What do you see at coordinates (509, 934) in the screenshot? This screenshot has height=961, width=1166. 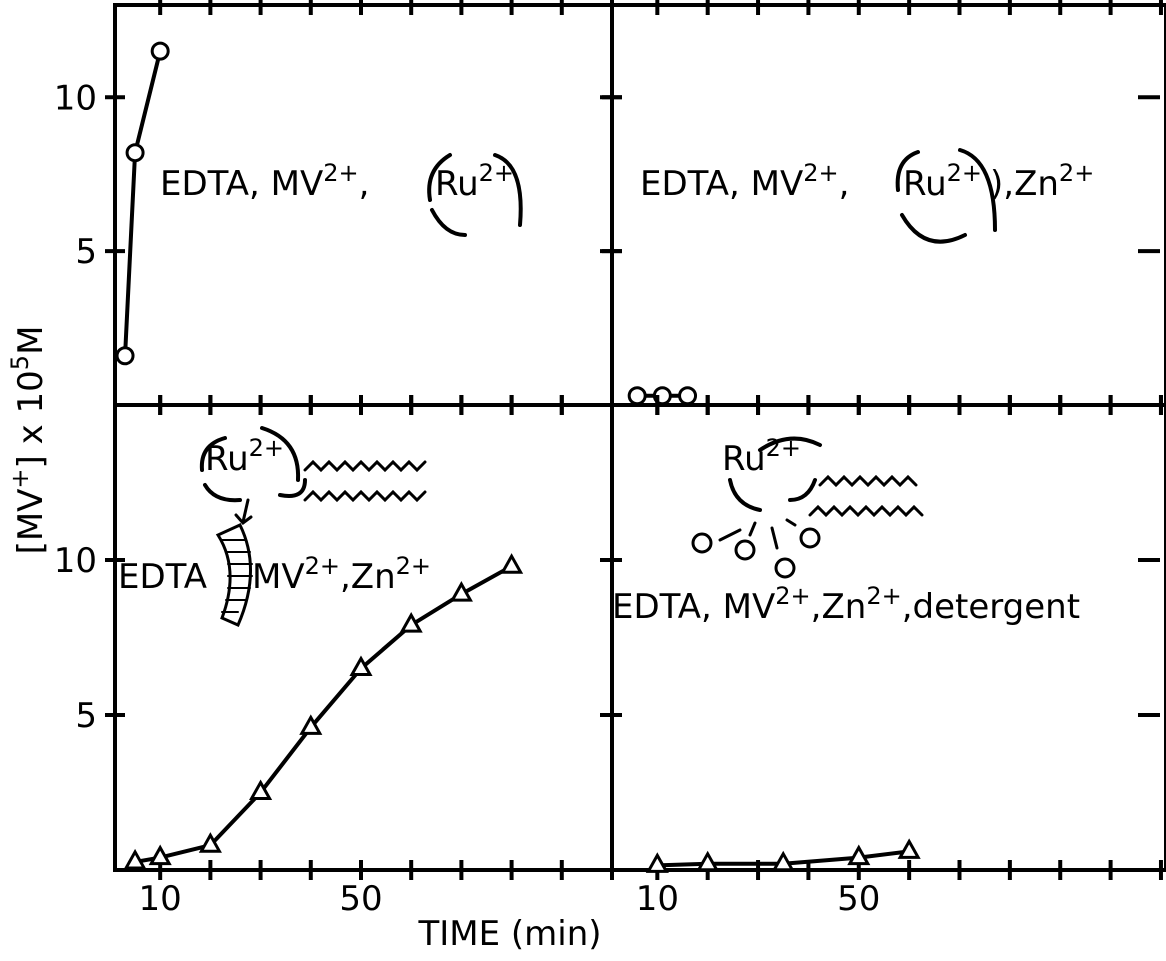 I see `x-axis-label: TIME (min)` at bounding box center [509, 934].